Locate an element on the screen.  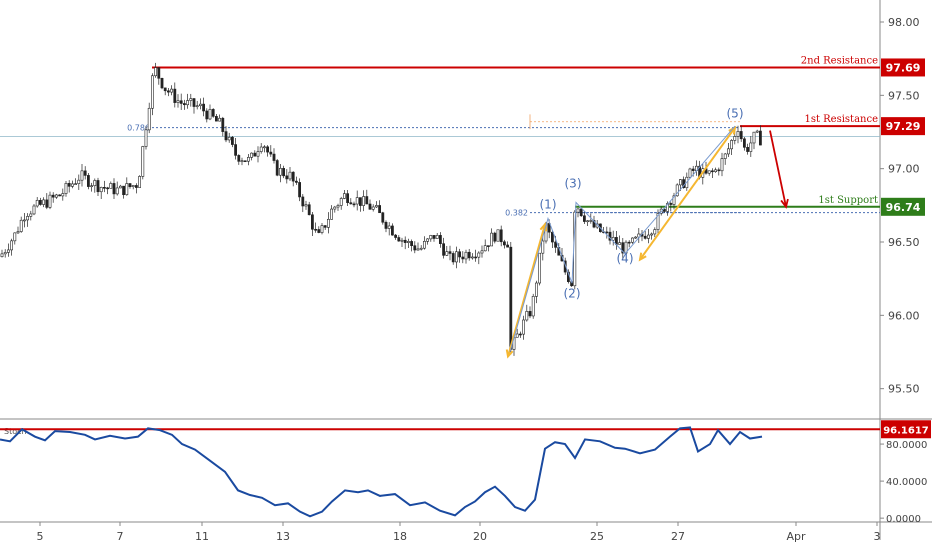
wave-label: (4) is located at coordinates (625, 259).